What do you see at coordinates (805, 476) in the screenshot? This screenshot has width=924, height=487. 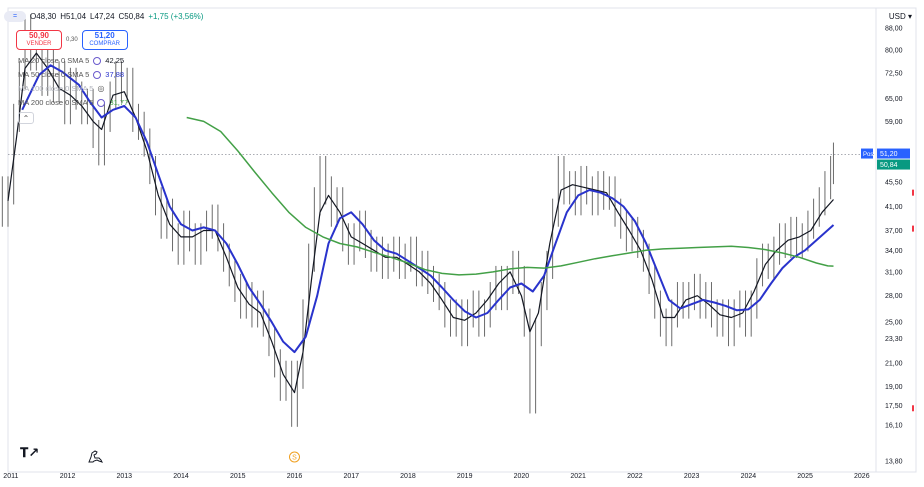 I see `x-tick-label: 2025` at bounding box center [805, 476].